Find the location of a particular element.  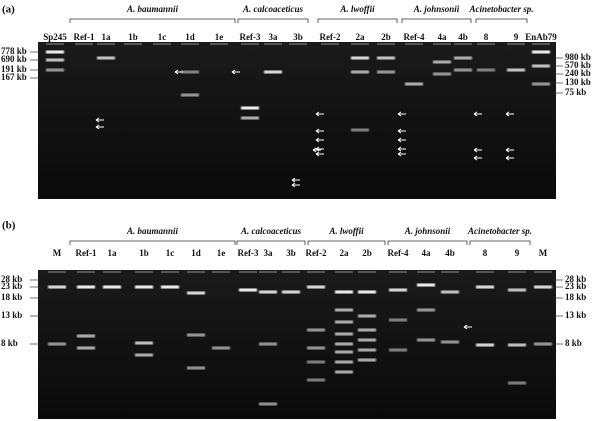

lane-label: 2a is located at coordinates (361, 37).